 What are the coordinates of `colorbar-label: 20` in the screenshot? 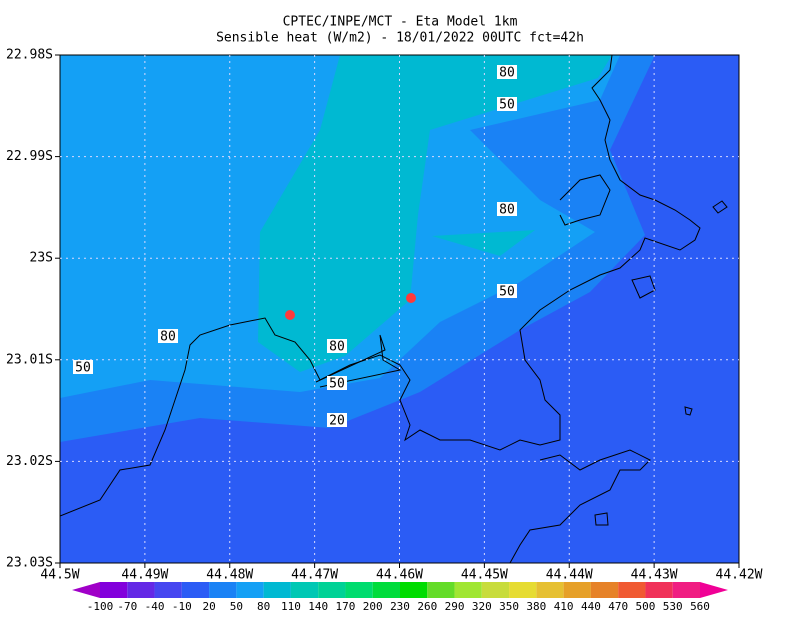 It's located at (208, 606).